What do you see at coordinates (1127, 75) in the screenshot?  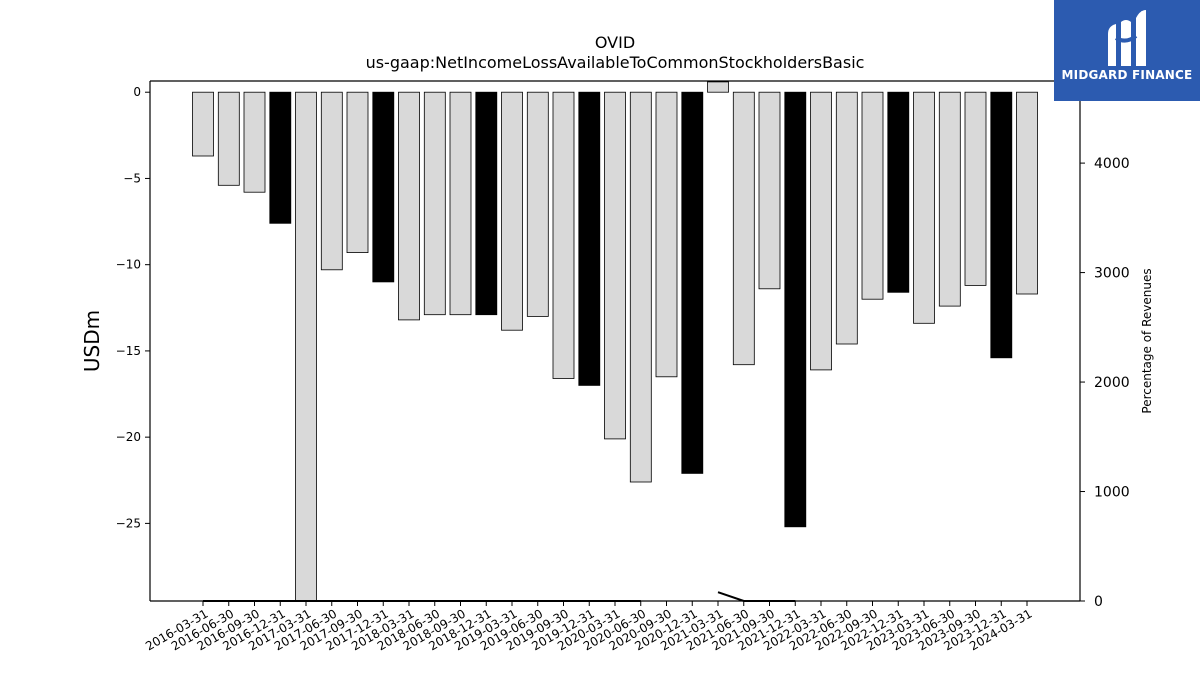 I see `brand-name: MIDGARD FINANCE` at bounding box center [1127, 75].